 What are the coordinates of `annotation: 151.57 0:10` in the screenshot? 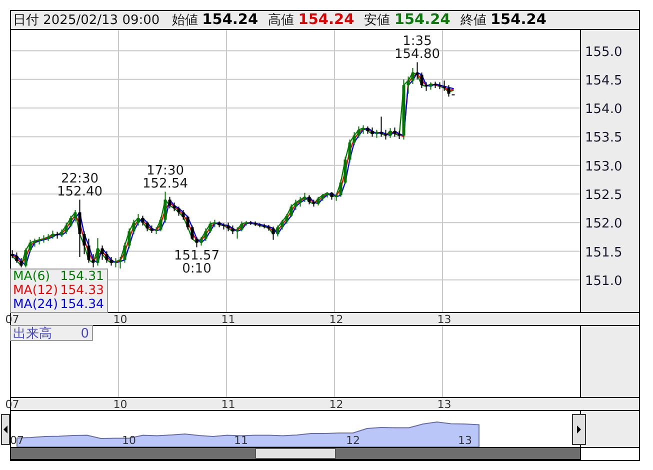 It's located at (197, 262).